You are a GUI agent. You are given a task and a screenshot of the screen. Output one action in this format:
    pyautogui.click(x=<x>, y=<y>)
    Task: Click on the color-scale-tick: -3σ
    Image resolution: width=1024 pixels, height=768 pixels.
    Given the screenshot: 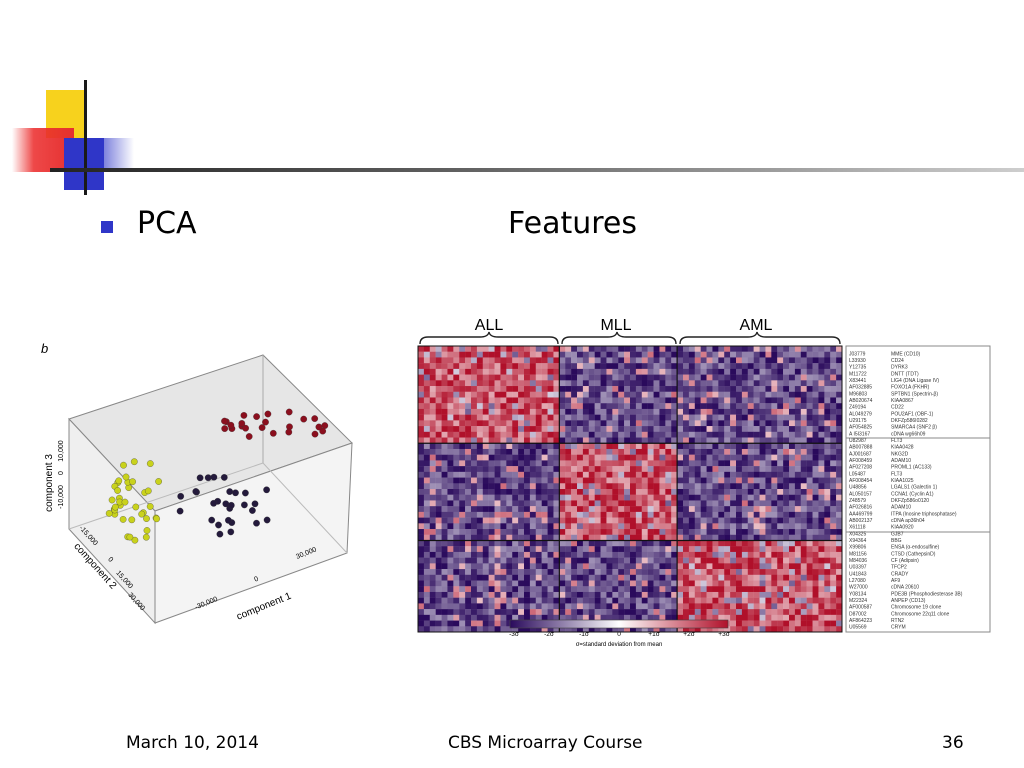 What is the action you would take?
    pyautogui.click(x=514, y=634)
    